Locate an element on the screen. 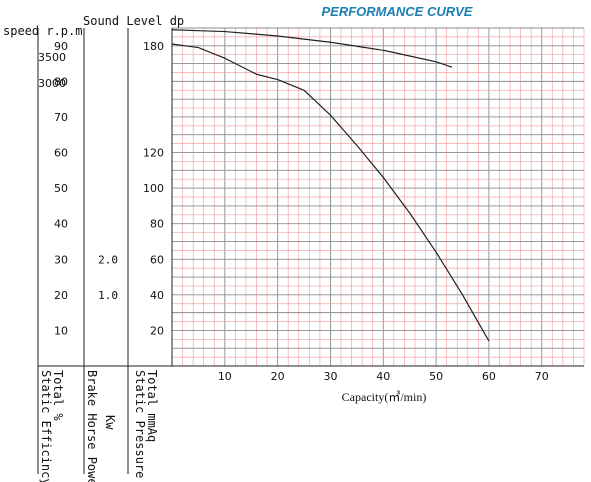  efficiency-tick-label: 40 is located at coordinates (61, 224).